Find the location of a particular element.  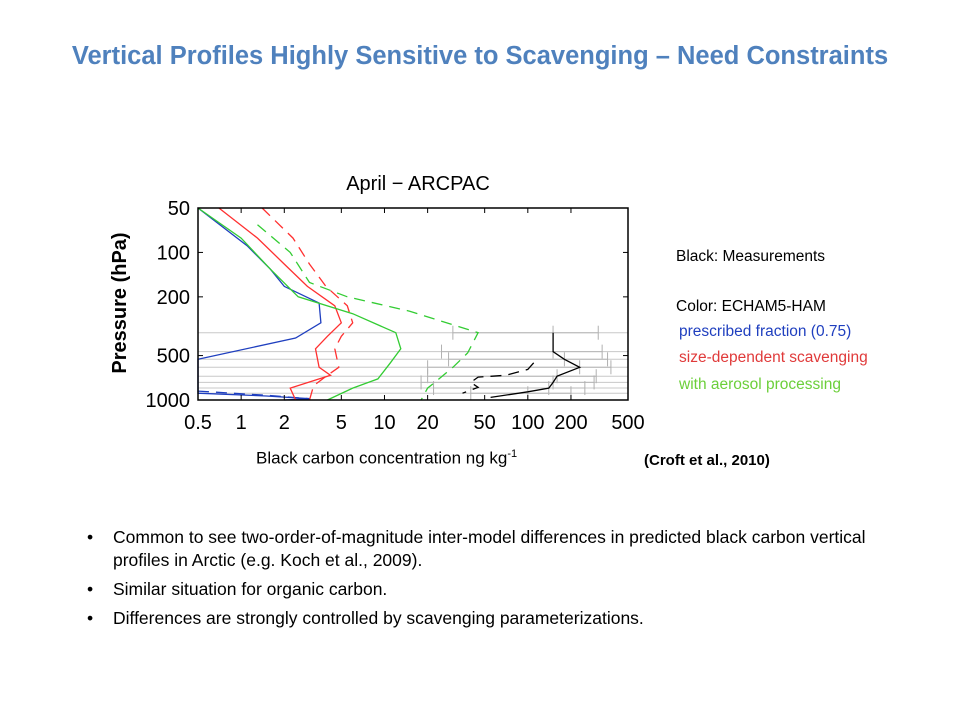

y-tick-label: 500 is located at coordinates (173, 357).